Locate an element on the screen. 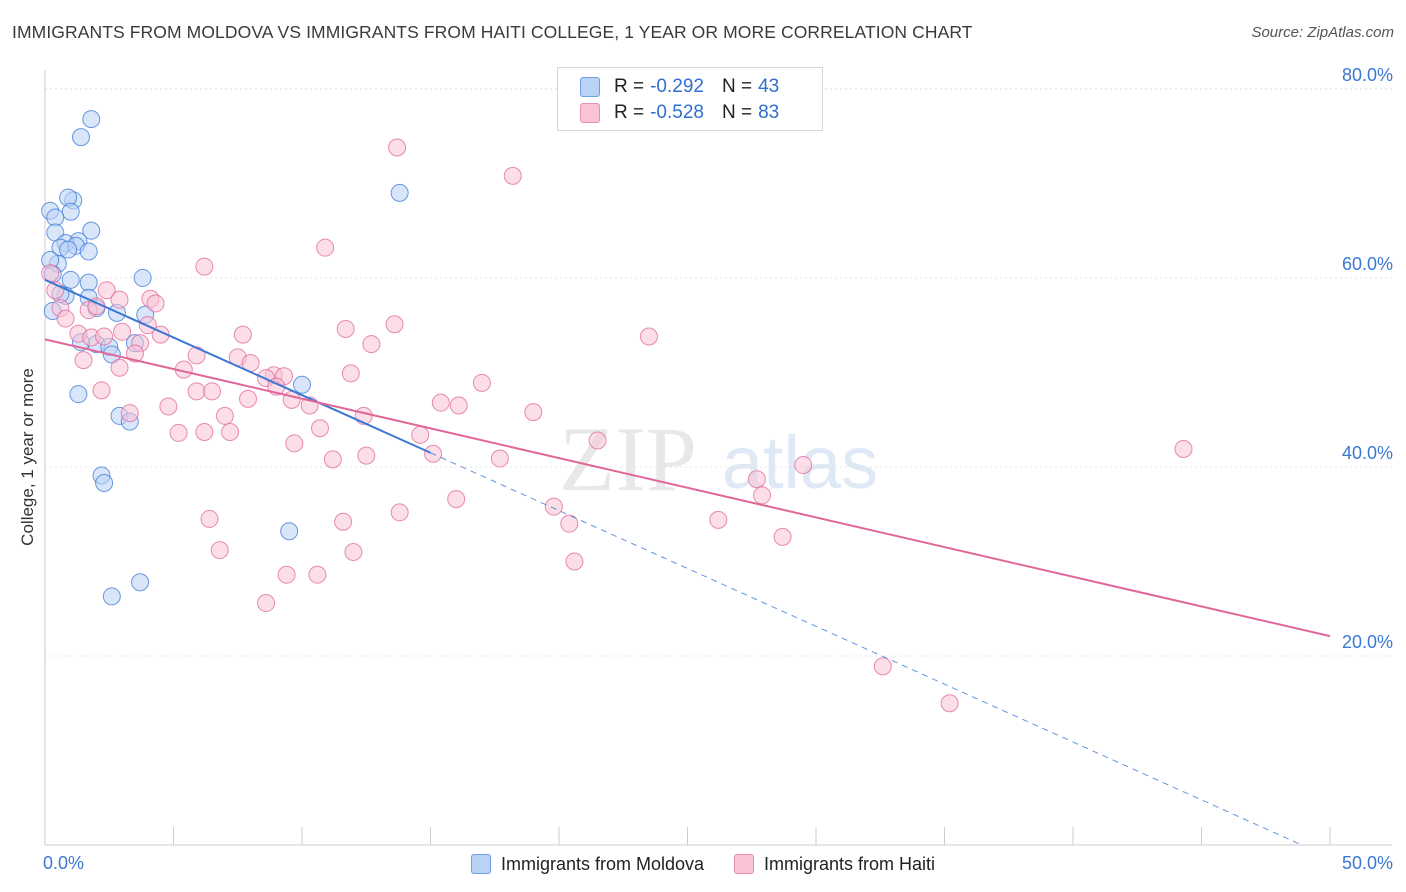 This screenshot has height=892, width=1406. legend-row-haiti: R = -0.528 N = 83 is located at coordinates (679, 113).